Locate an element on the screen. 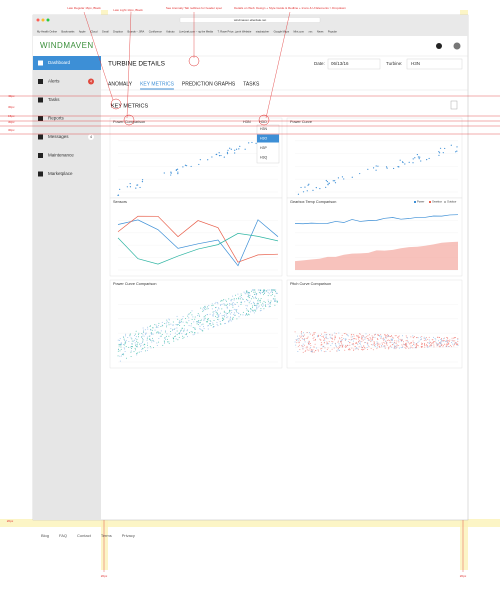  footer-link: Blog is located at coordinates (45, 535).